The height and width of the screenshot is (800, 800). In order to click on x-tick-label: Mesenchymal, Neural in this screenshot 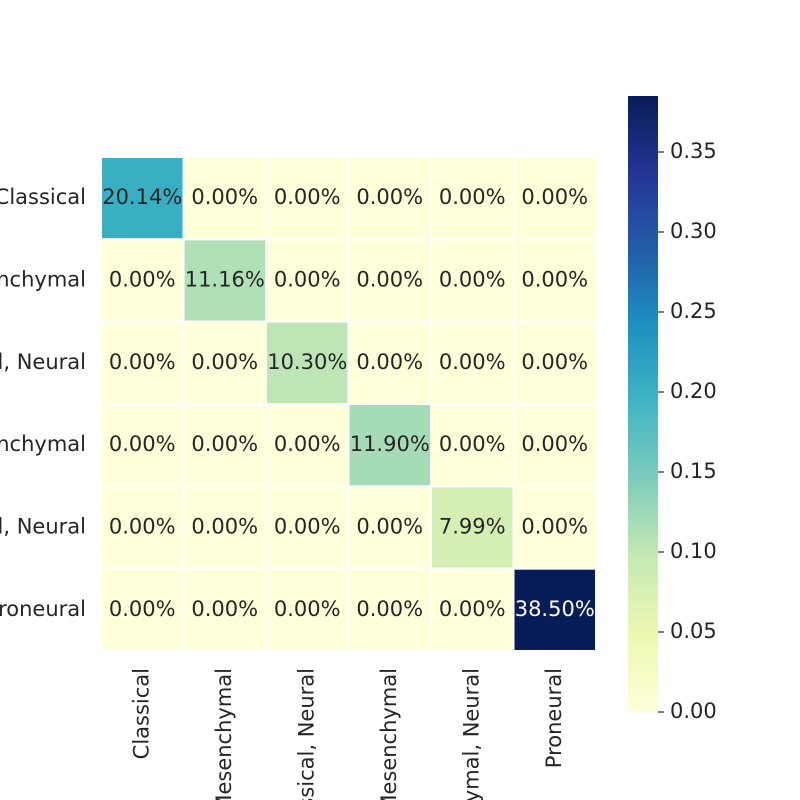, I will do `click(471, 734)`.